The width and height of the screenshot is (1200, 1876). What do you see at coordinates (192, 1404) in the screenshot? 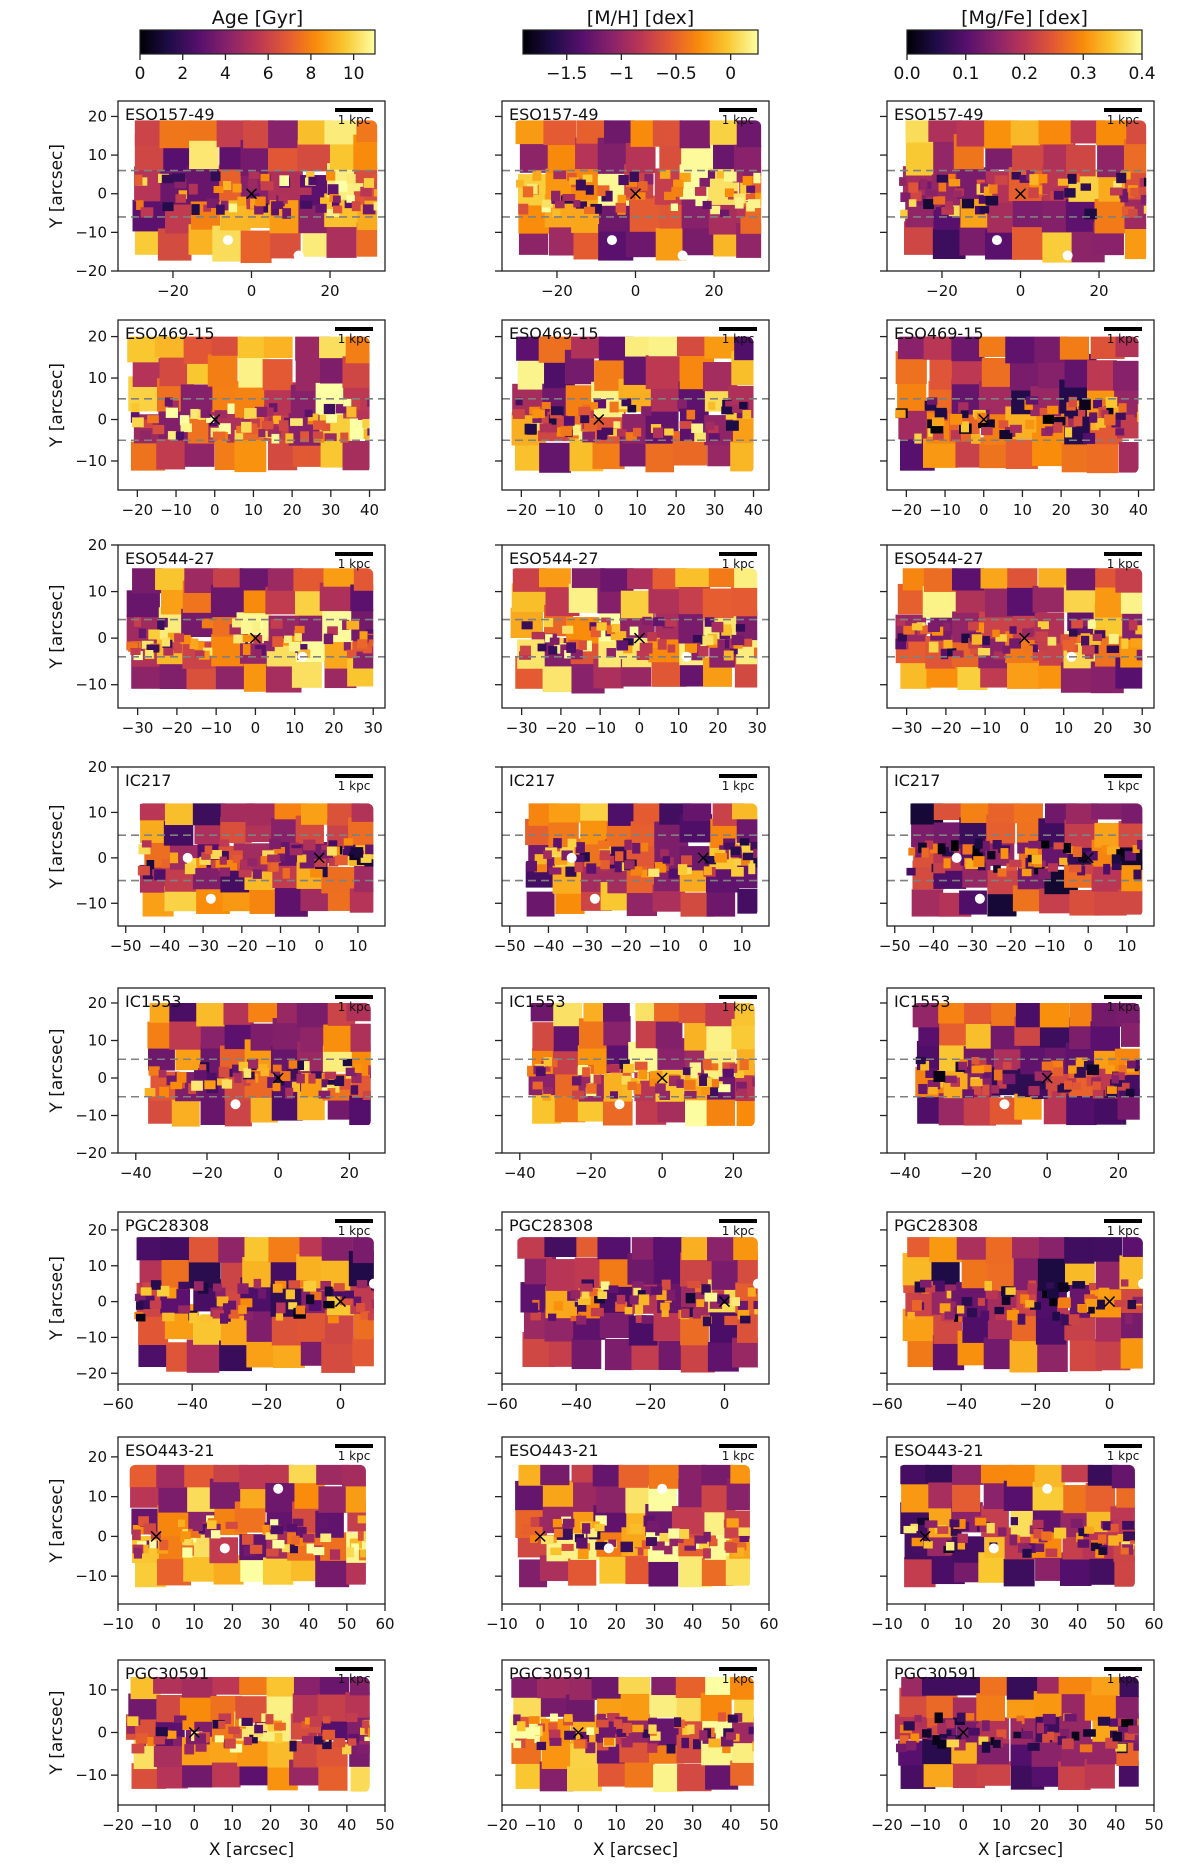
I see `x-tick-label: −40` at bounding box center [192, 1404].